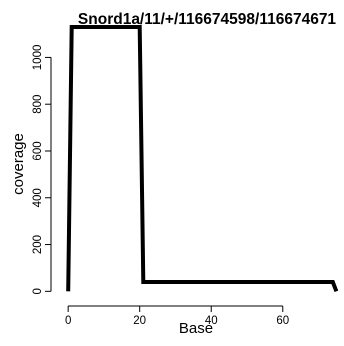 The height and width of the screenshot is (346, 344). What do you see at coordinates (68, 321) in the screenshot?
I see `x-tick-label: 0` at bounding box center [68, 321].